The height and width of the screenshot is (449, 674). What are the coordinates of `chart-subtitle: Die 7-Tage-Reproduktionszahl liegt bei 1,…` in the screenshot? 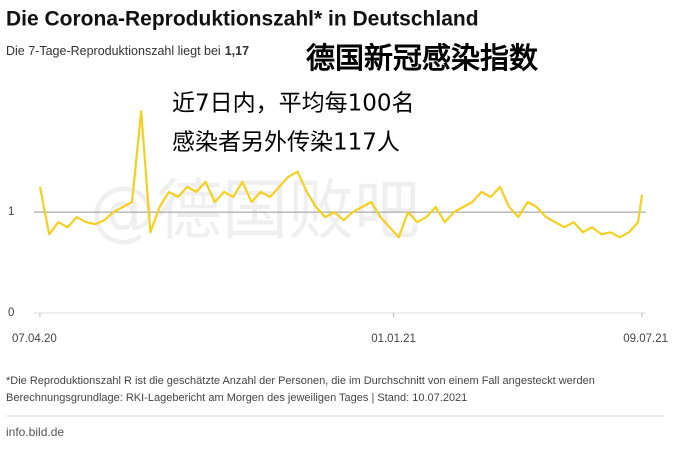 It's located at (127, 51).